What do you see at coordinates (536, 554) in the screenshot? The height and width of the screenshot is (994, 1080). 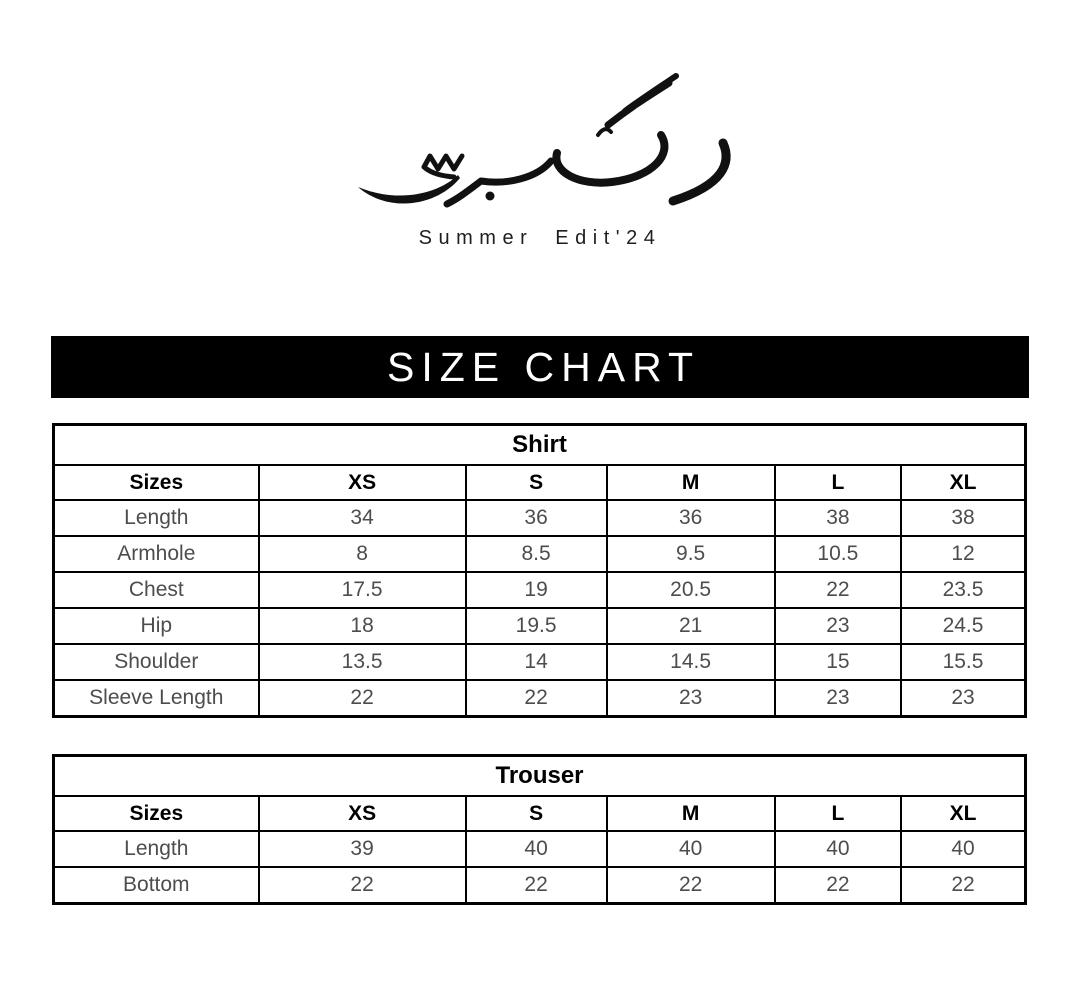 I see `size-value: 8.5` at bounding box center [536, 554].